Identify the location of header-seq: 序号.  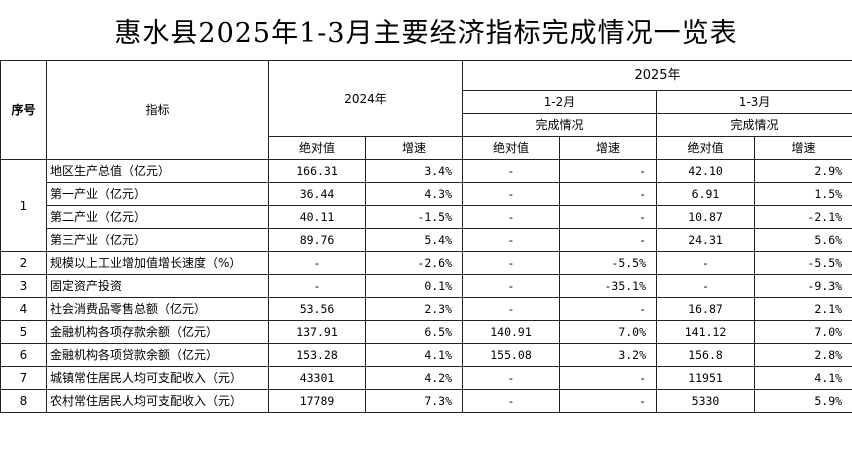
(23, 110).